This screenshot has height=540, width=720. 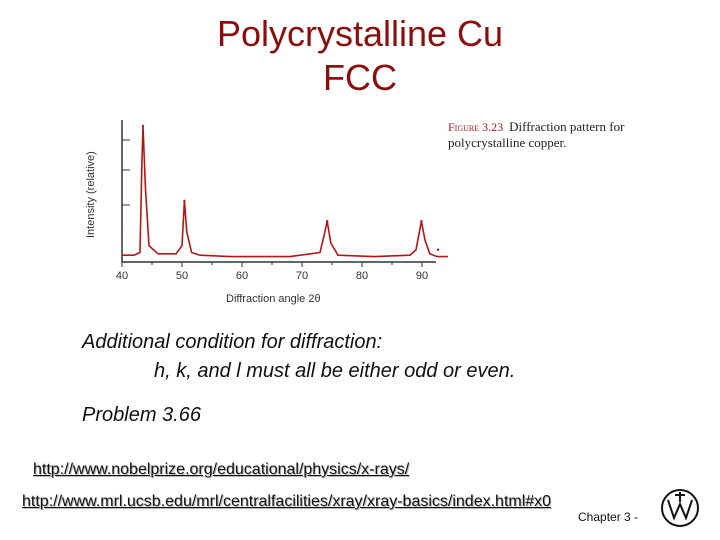 I want to click on publisher-logo-icon, so click(x=680, y=508).